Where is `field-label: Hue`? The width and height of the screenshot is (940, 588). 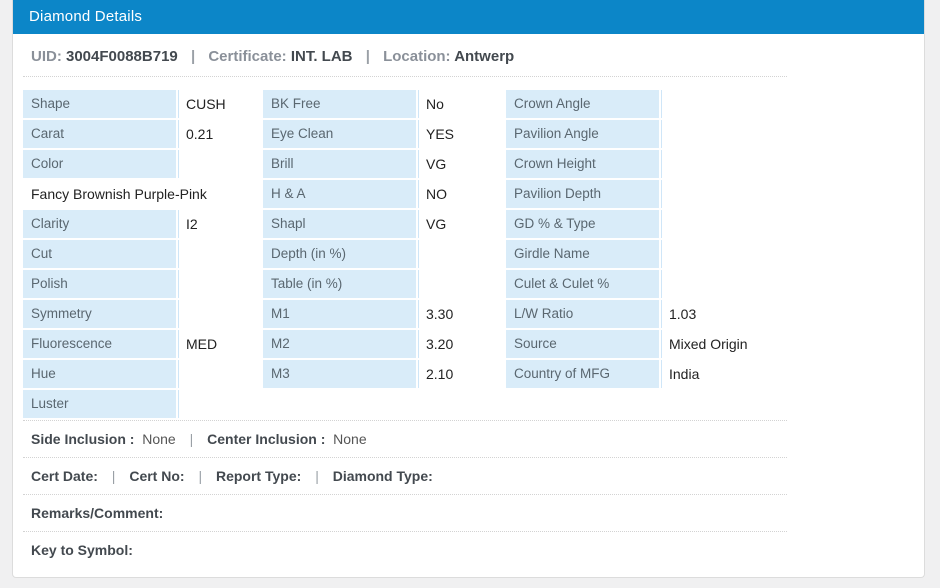
field-label: Hue is located at coordinates (101, 374).